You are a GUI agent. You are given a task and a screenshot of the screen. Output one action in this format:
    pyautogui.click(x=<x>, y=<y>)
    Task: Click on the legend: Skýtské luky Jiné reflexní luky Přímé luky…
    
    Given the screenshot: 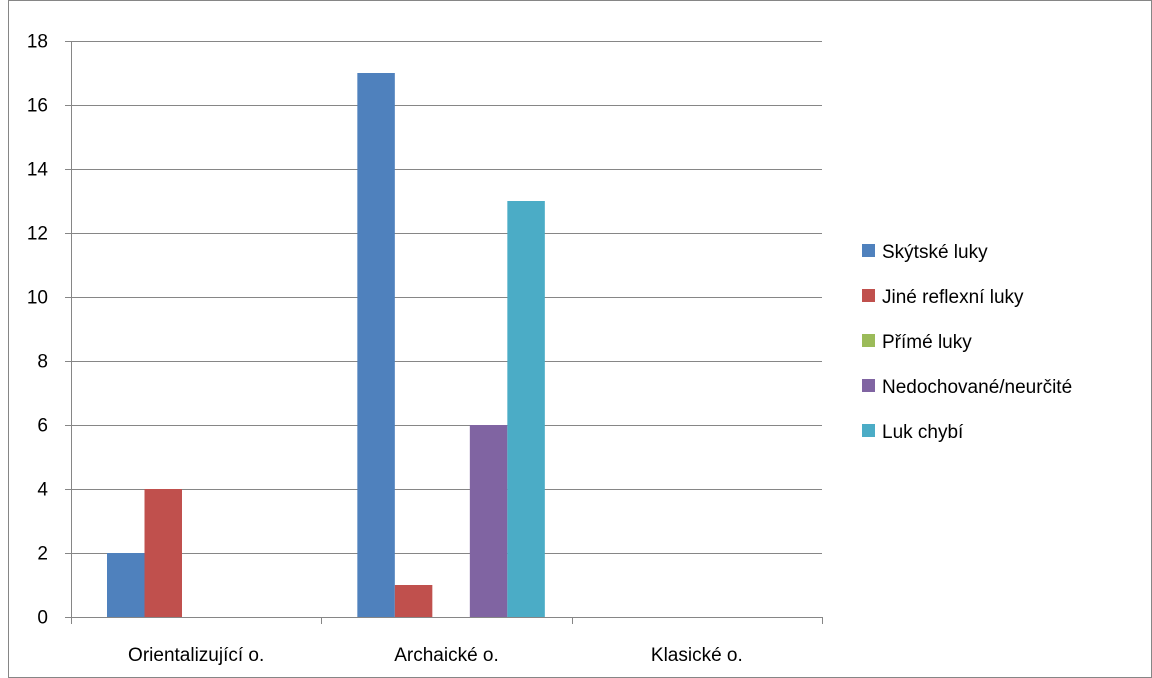 What is the action you would take?
    pyautogui.click(x=967, y=342)
    